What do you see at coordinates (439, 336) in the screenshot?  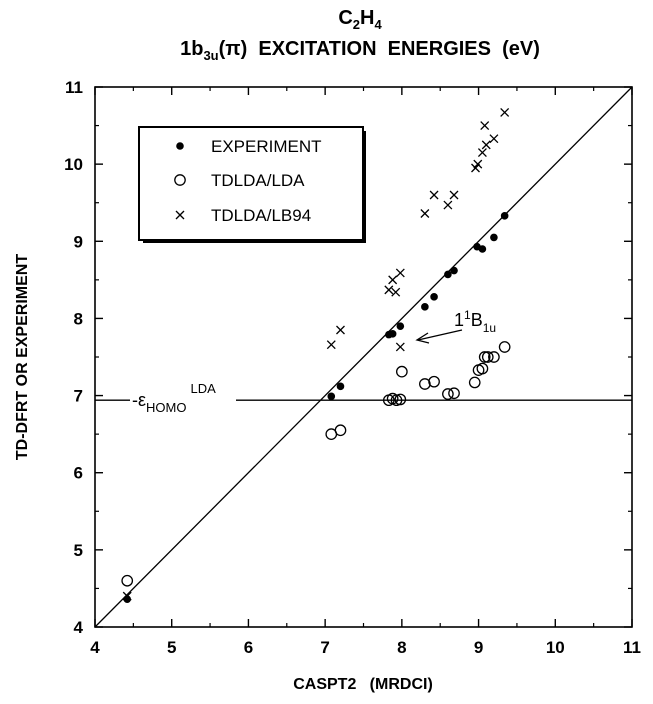 I see `annotation-arrow` at bounding box center [439, 336].